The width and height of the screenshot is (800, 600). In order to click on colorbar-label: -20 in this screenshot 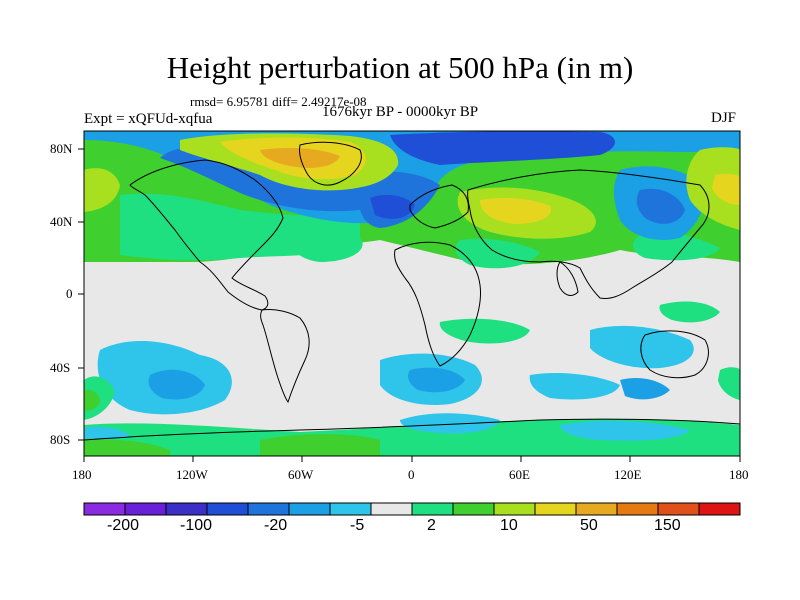, I will do `click(276, 525)`.